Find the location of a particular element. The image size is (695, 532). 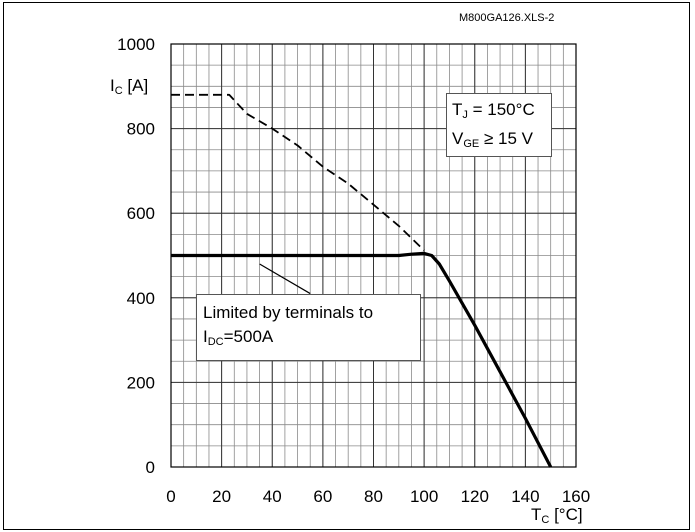

x-tick-label: 80 is located at coordinates (373, 496).